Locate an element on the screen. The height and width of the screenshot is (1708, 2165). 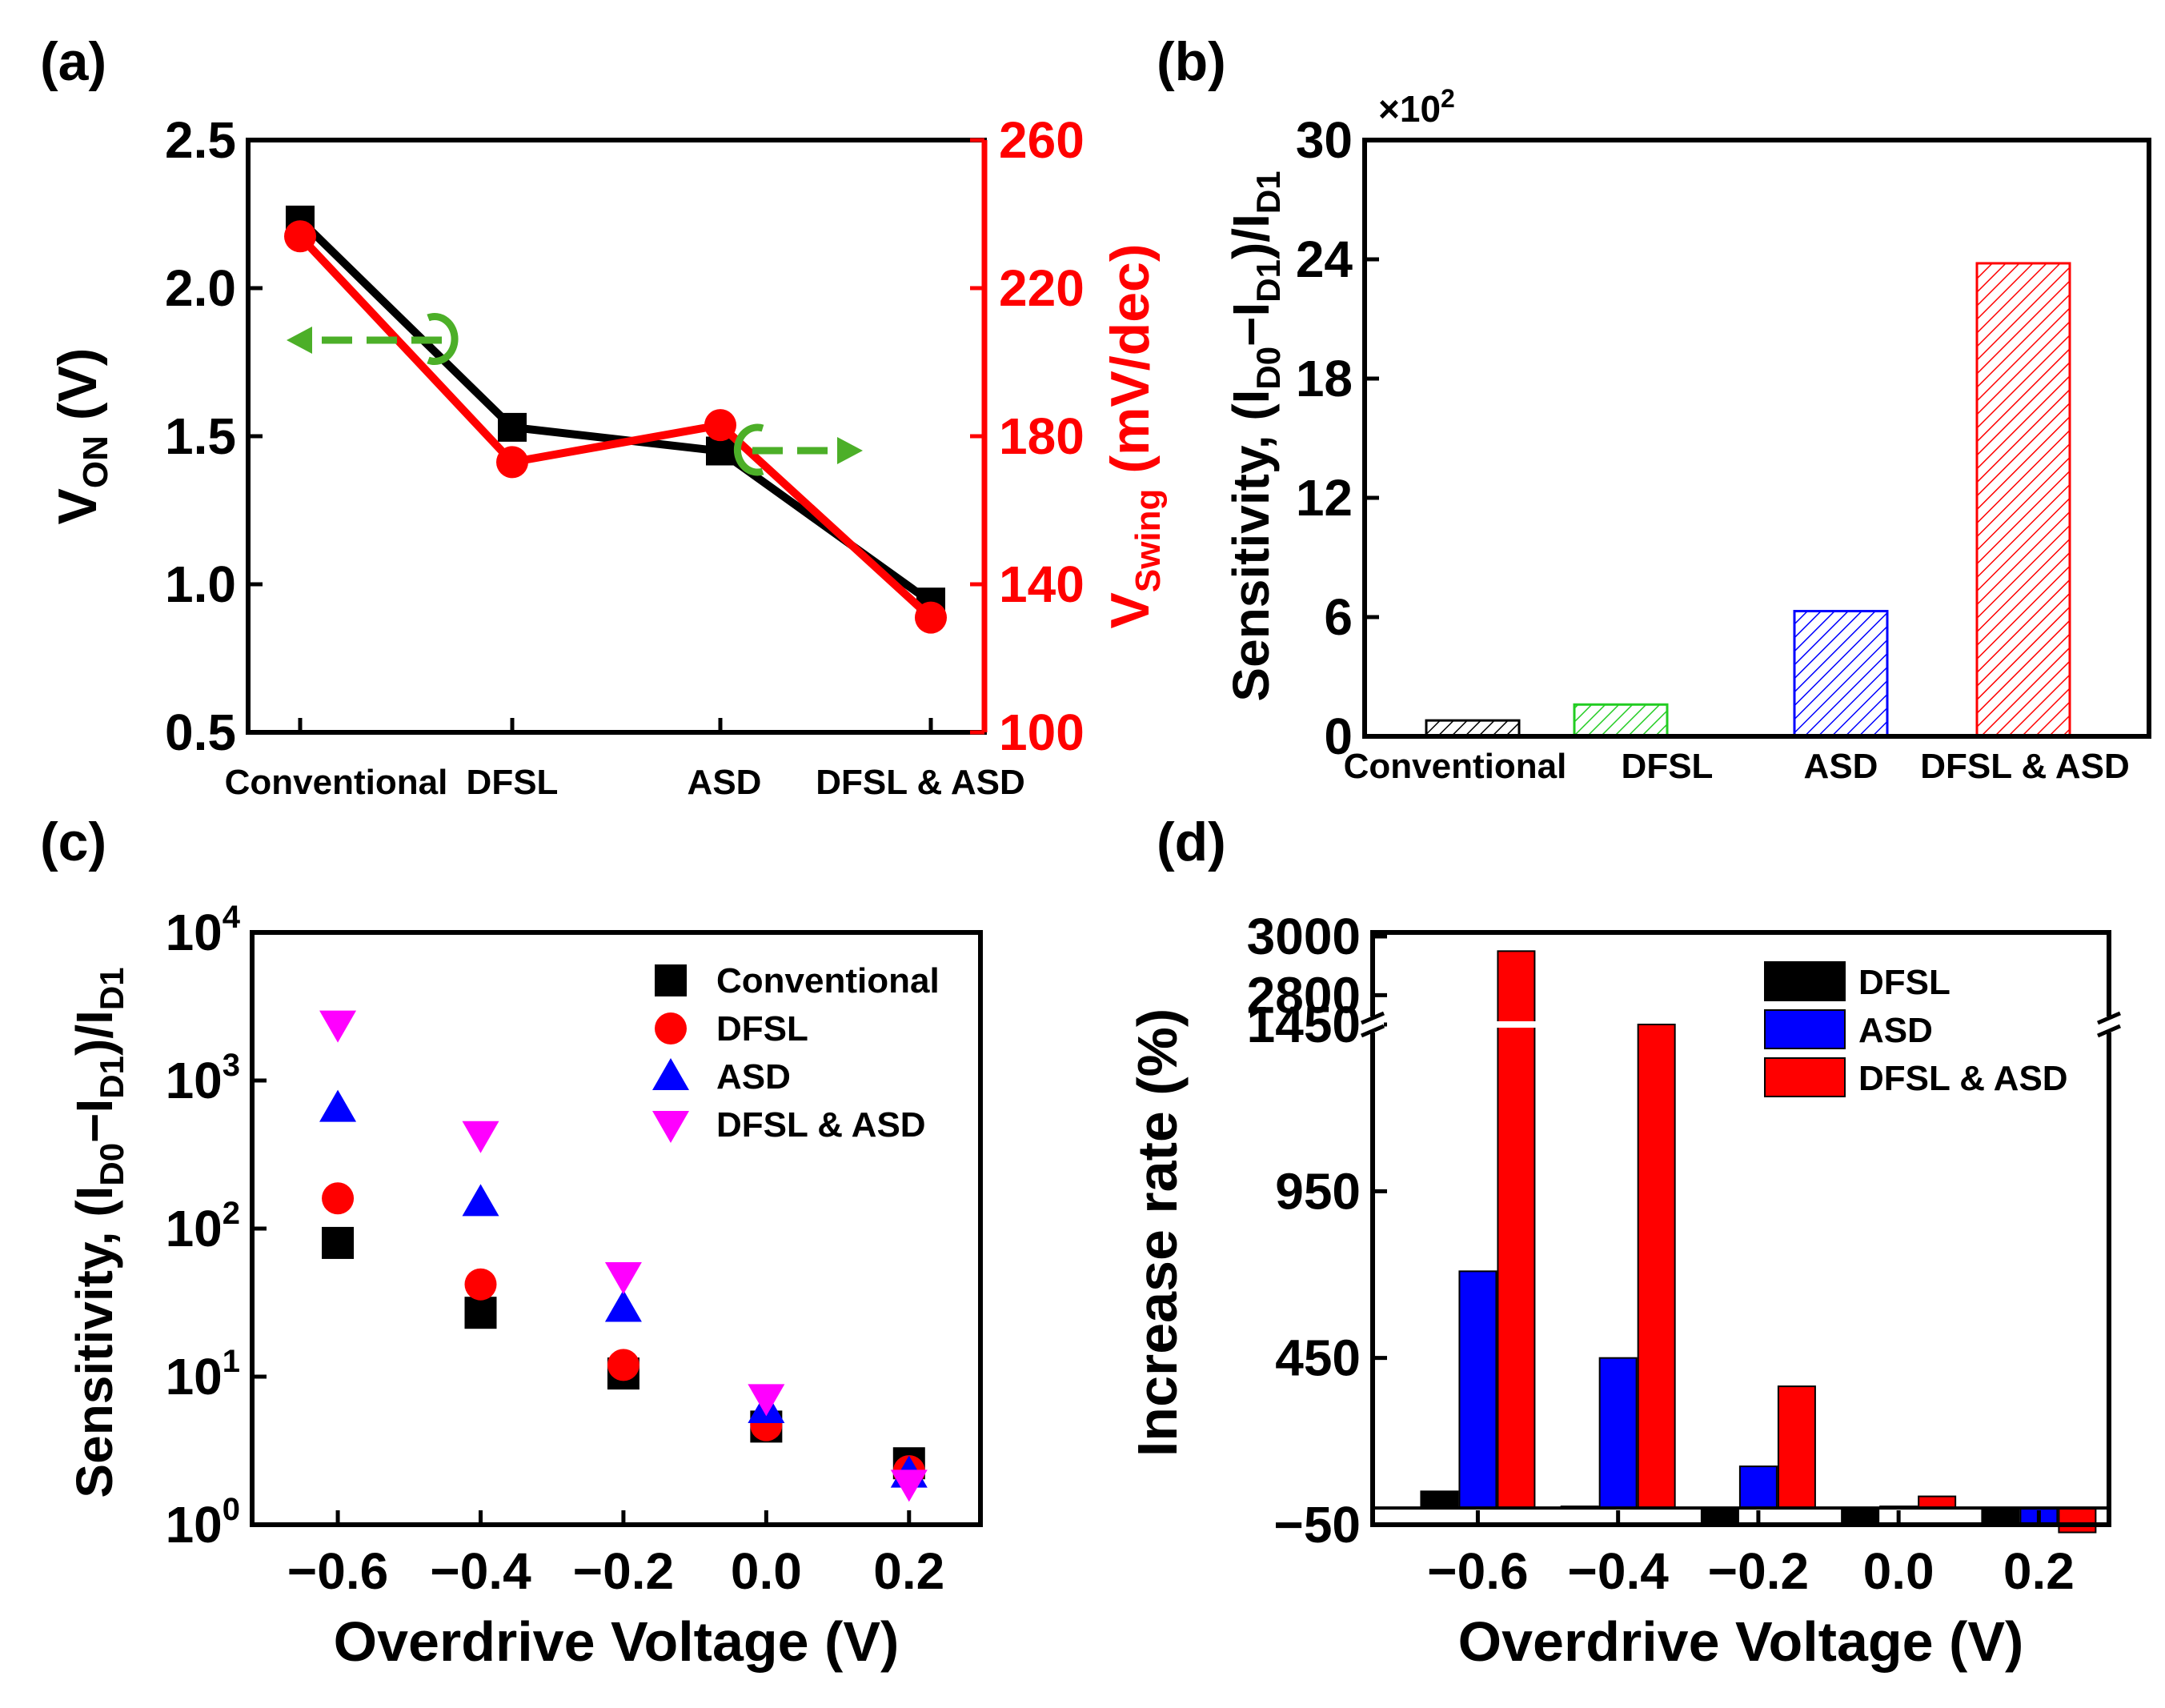
y-tick-label: 450 is located at coordinates (1318, 1358).